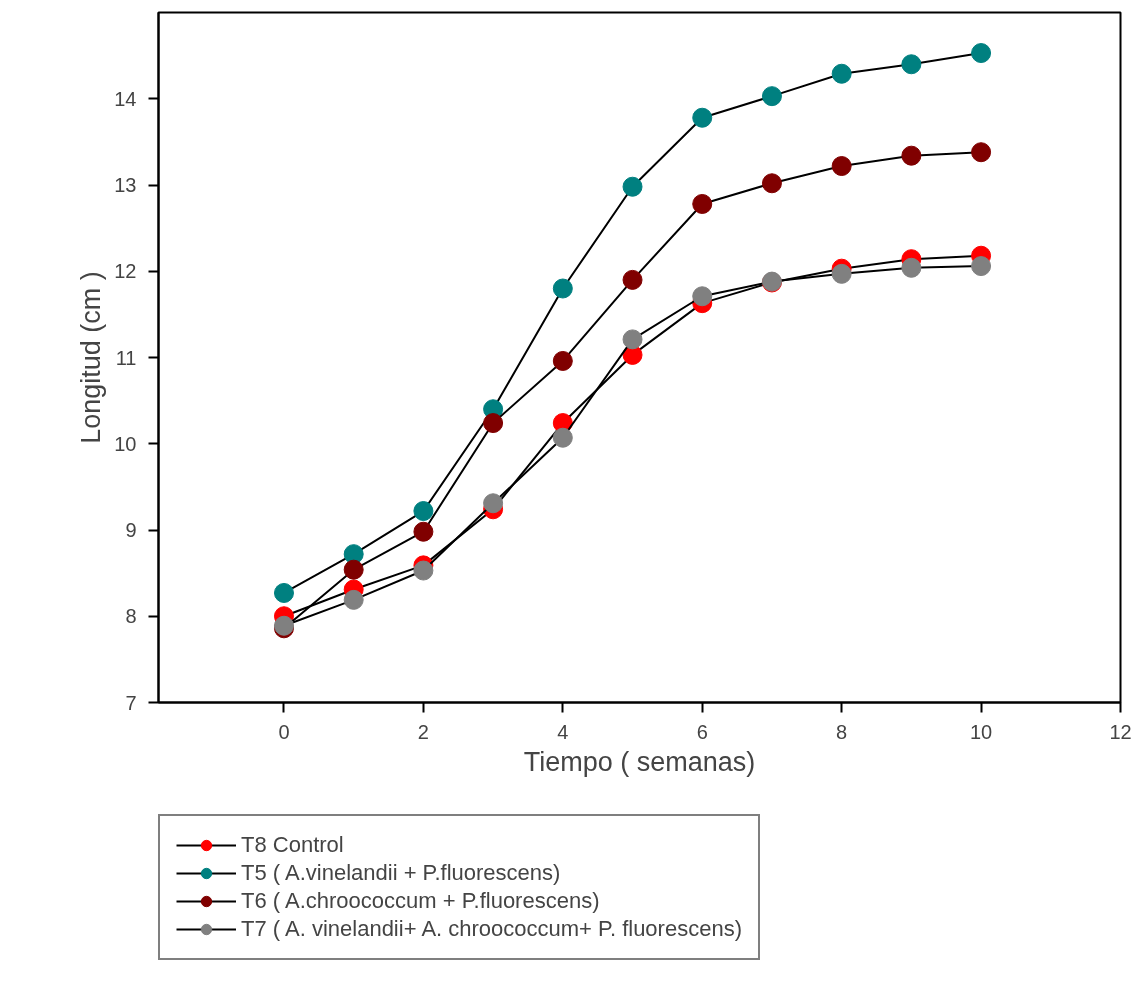 The width and height of the screenshot is (1140, 985). What do you see at coordinates (131, 616) in the screenshot?
I see `y-tick-label: 8` at bounding box center [131, 616].